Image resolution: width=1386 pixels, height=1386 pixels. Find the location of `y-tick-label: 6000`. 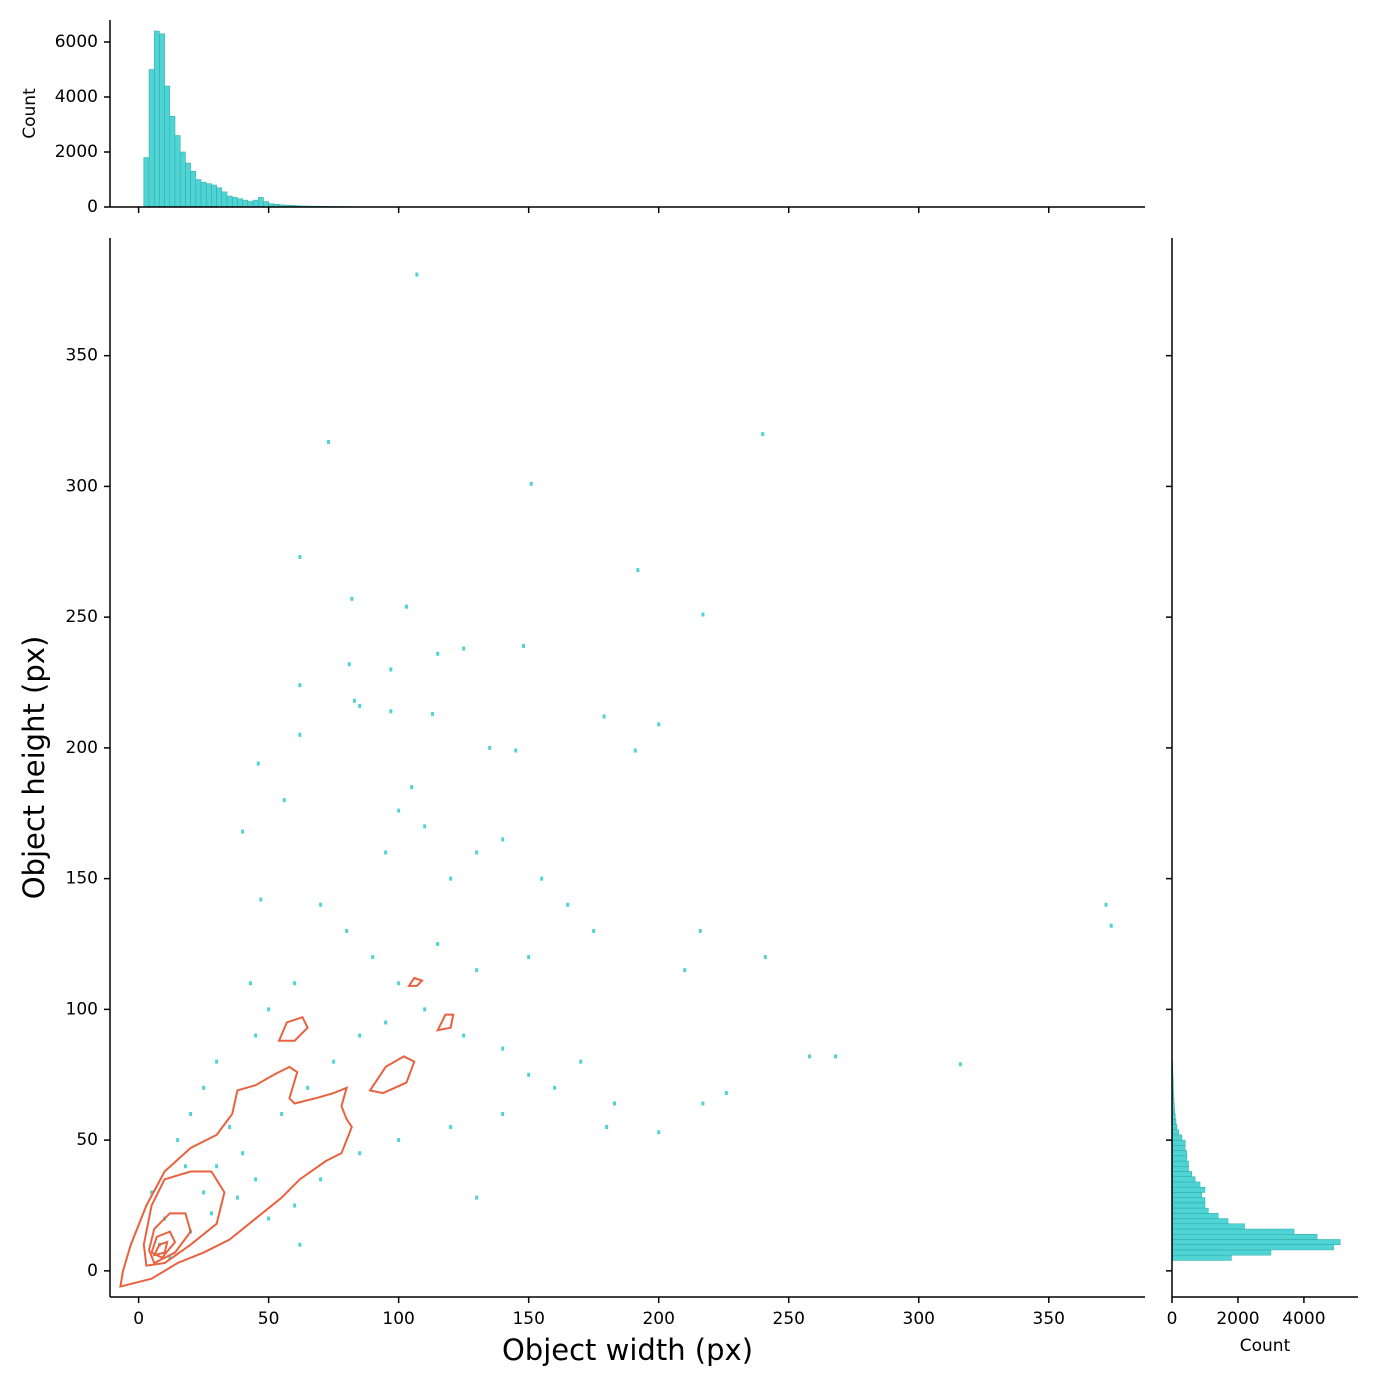

y-tick-label: 6000 is located at coordinates (76, 42).